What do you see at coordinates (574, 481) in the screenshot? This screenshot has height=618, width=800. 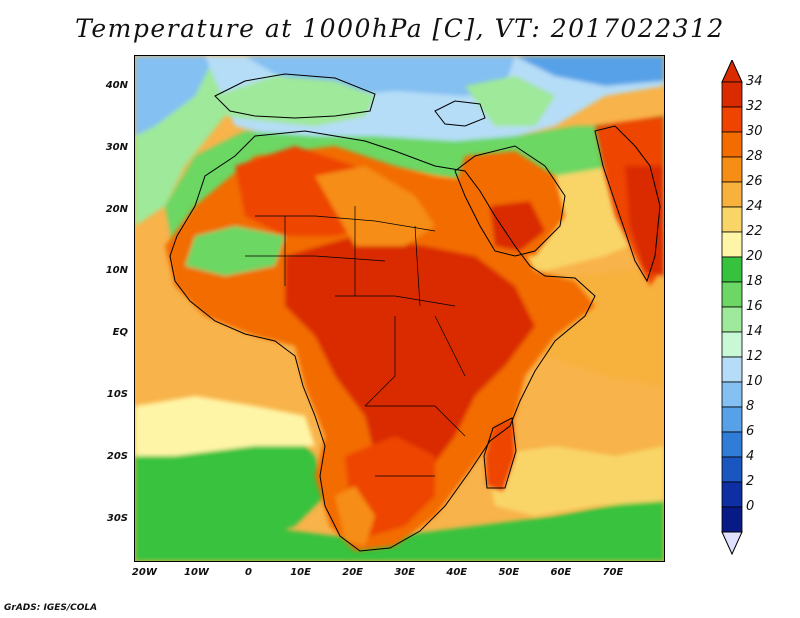 I see `indian-ocean-south-mild` at bounding box center [574, 481].